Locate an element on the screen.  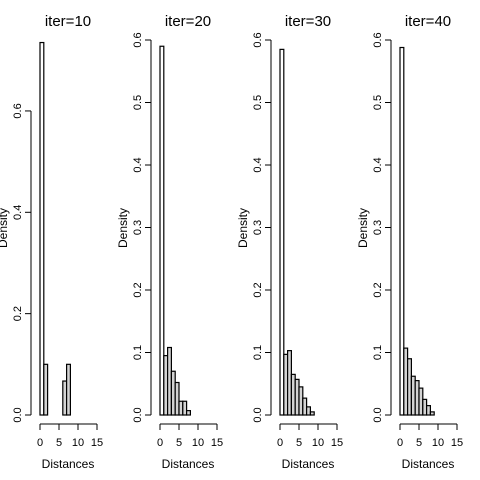
panel-title: iter=40 is located at coordinates (428, 21).